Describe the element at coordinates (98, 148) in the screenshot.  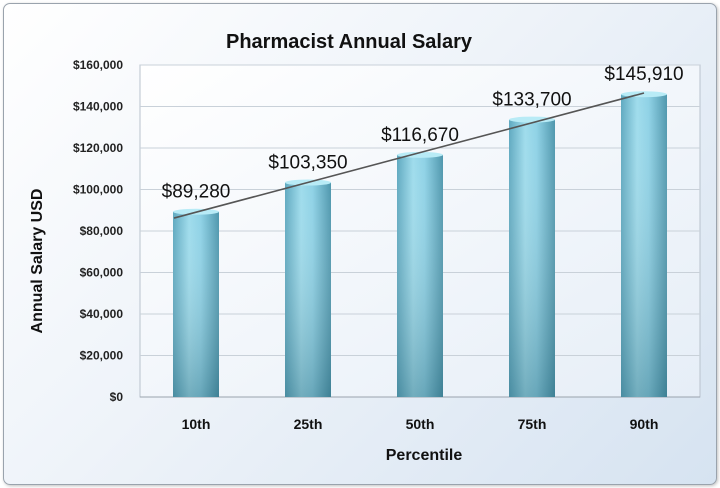
I see `y-tick-label: $120,000` at that location.